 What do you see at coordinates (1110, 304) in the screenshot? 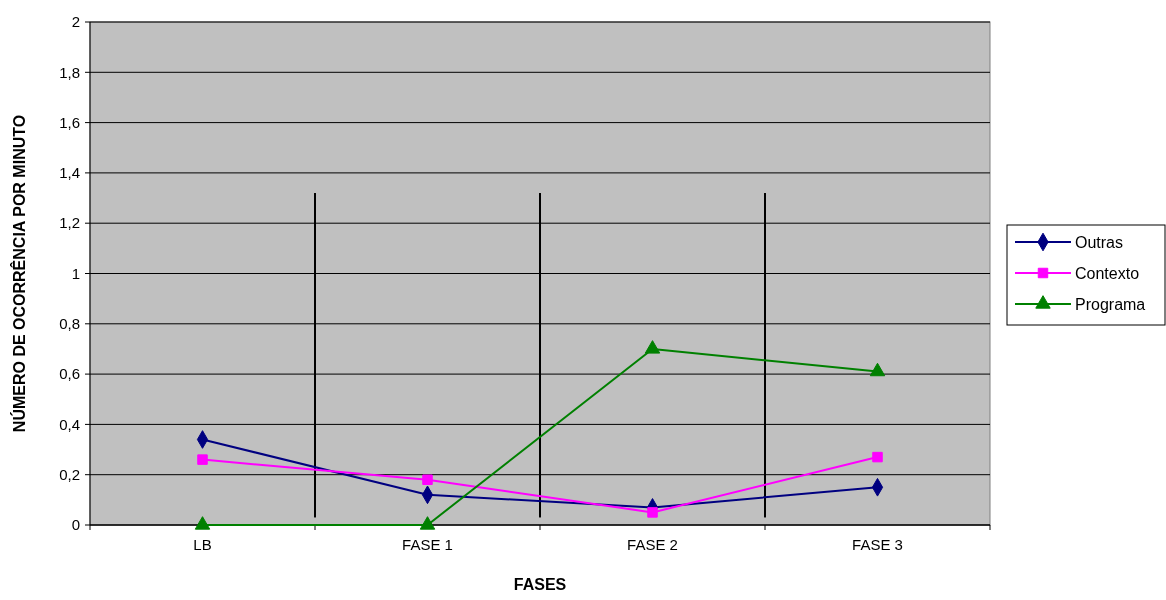
I see `legend-label: Programa` at bounding box center [1110, 304].